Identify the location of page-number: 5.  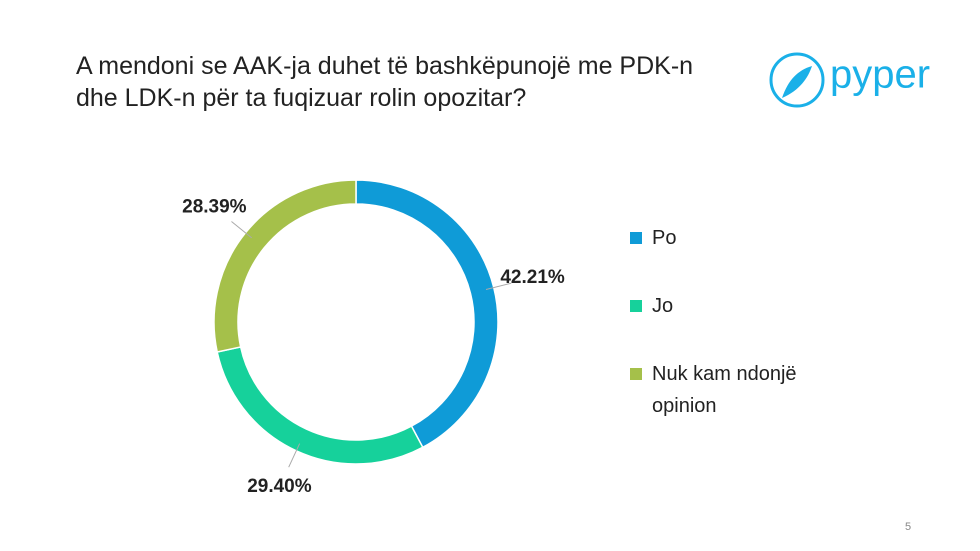
(908, 527).